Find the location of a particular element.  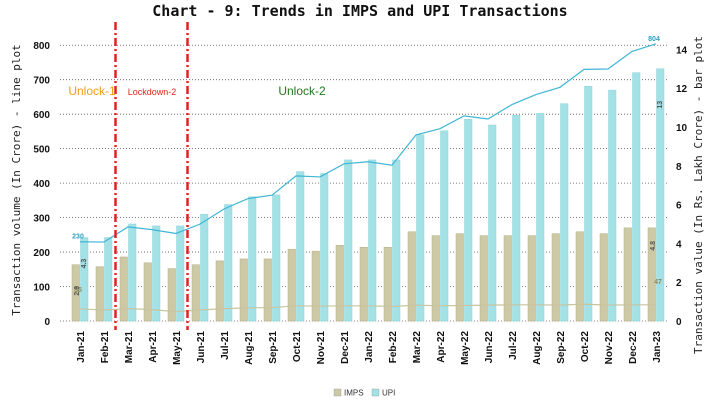

x-tick-label: Aug-22 is located at coordinates (537, 348).